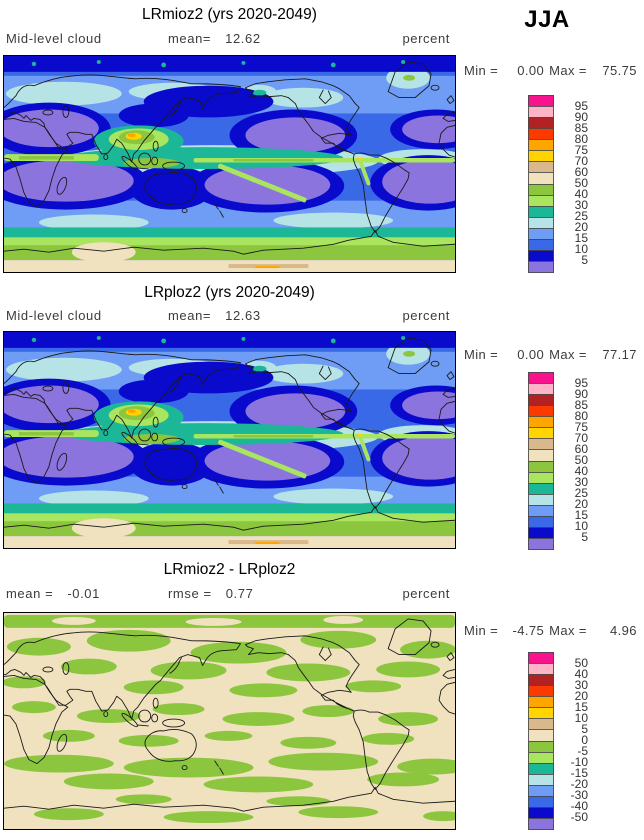 The height and width of the screenshot is (840, 644). Describe the element at coordinates (229, 292) in the screenshot. I see `panel2-title: LRploz2 (yrs 2020-2049)` at that location.